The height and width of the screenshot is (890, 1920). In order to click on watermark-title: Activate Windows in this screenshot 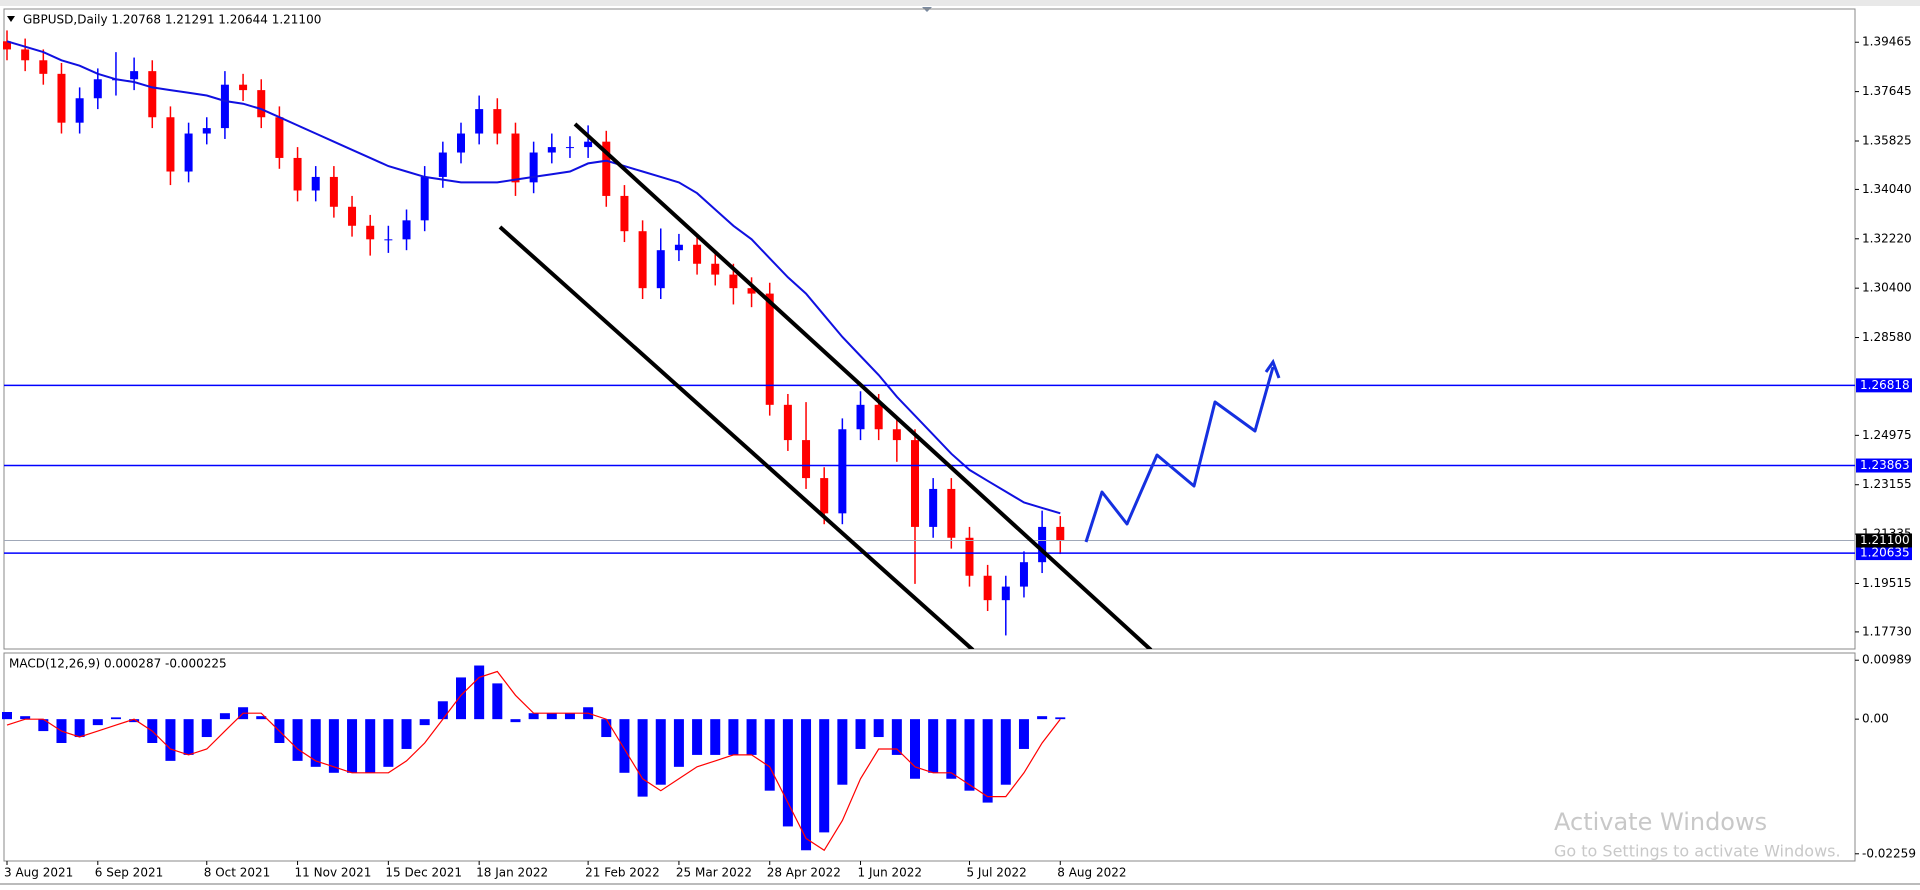, I will do `click(1660, 822)`.